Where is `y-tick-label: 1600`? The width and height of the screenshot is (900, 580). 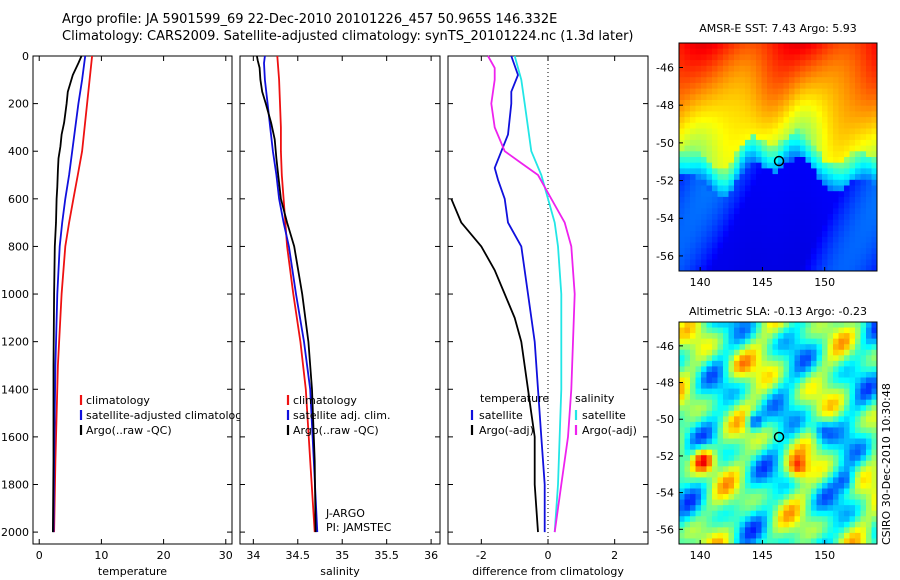 y-tick-label: 1600 is located at coordinates (15, 437).